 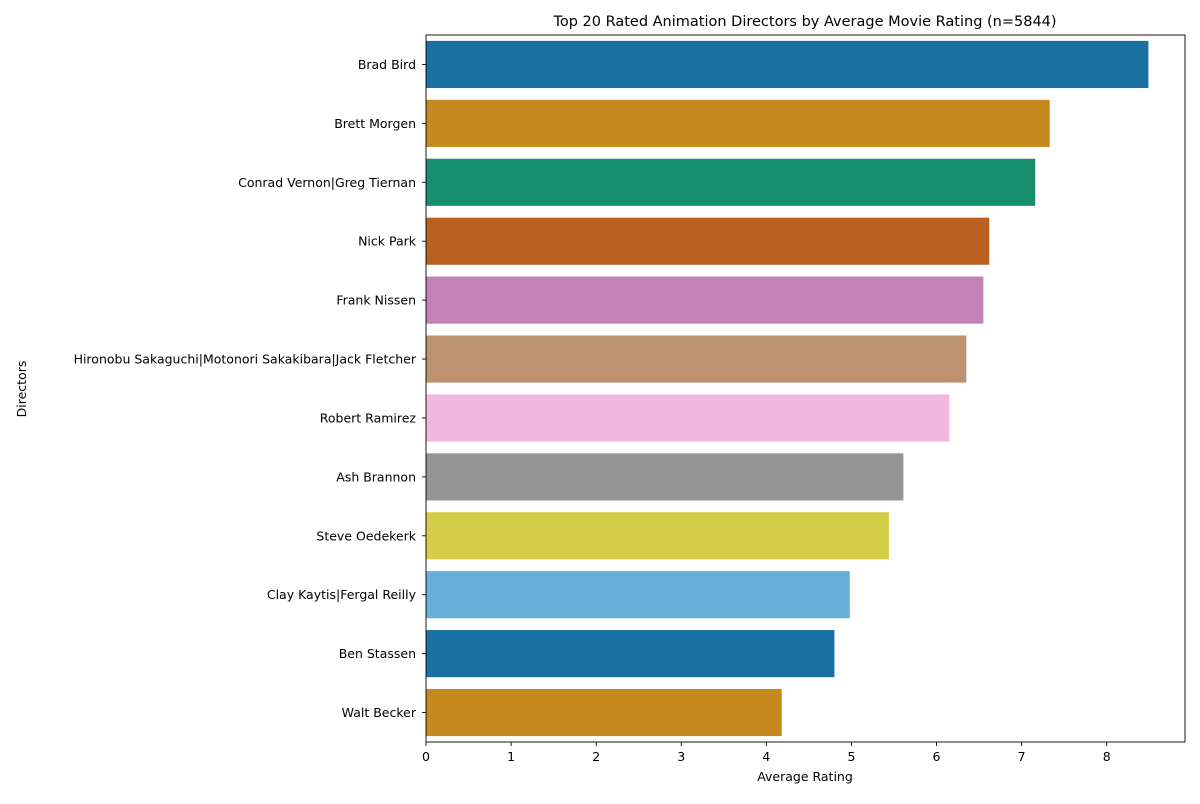 What do you see at coordinates (376, 476) in the screenshot?
I see `y-tick-label: Ash Brannon` at bounding box center [376, 476].